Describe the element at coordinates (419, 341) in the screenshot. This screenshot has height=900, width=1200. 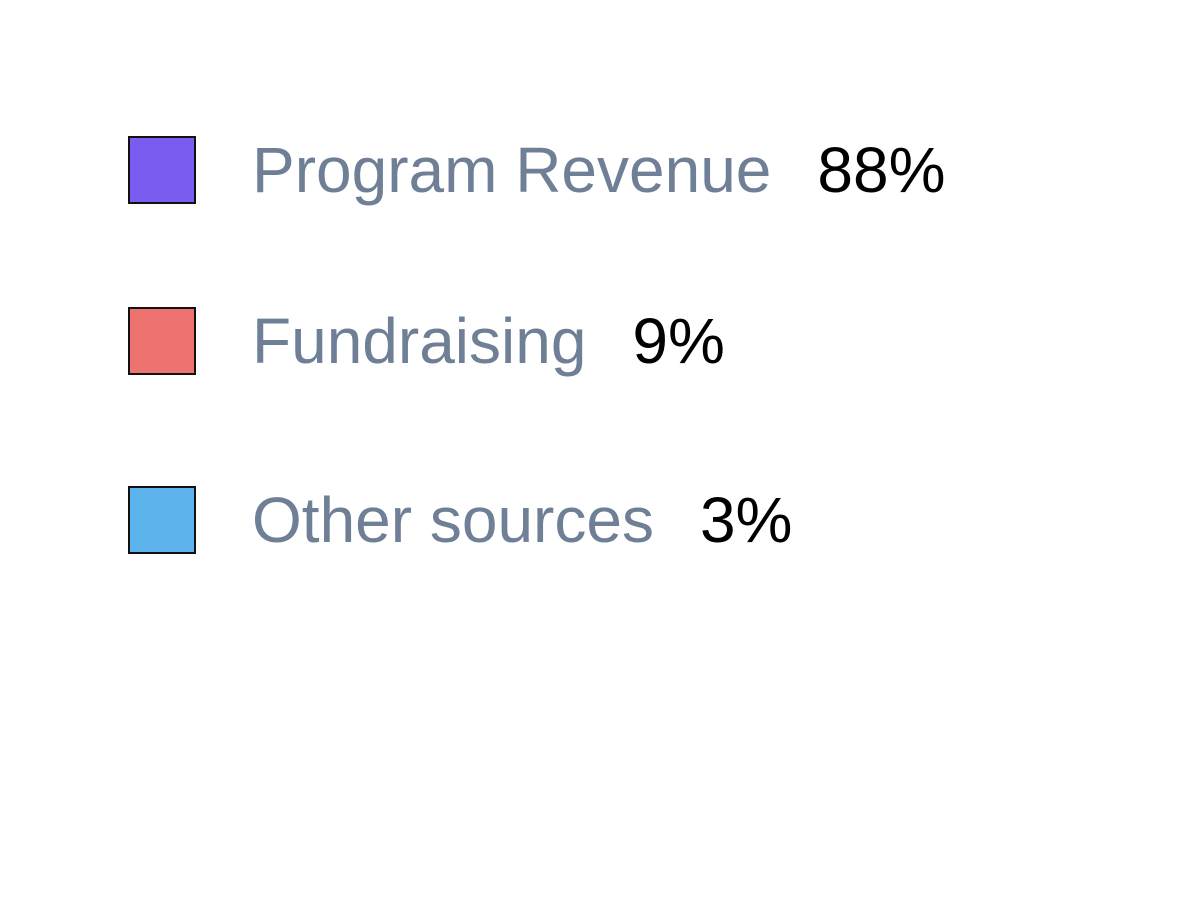
I see `legend-label: Fundraising` at that location.